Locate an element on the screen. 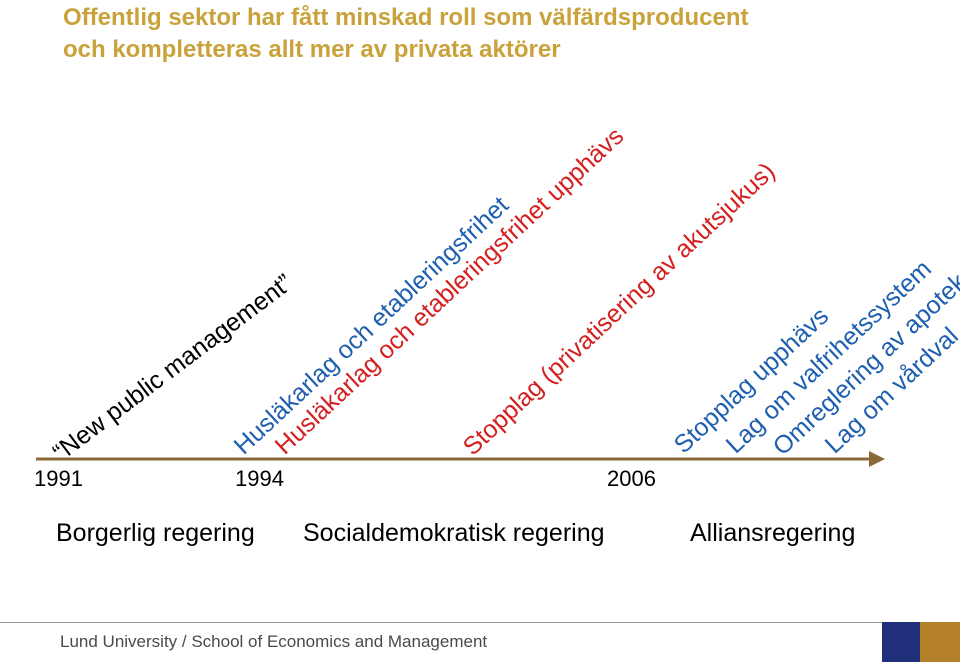 The height and width of the screenshot is (662, 960). year-2006: 2006 is located at coordinates (631, 478).